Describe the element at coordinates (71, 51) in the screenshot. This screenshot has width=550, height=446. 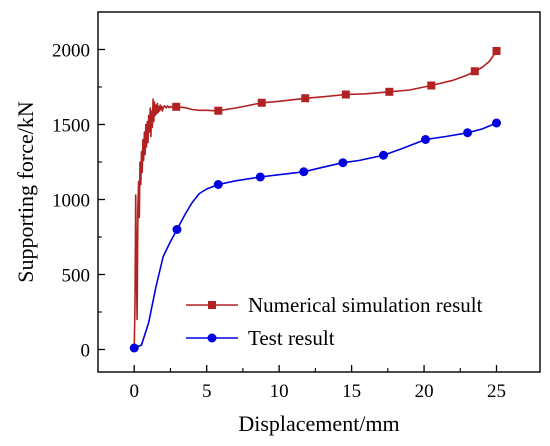
I see `y-tick-label: 2000` at that location.